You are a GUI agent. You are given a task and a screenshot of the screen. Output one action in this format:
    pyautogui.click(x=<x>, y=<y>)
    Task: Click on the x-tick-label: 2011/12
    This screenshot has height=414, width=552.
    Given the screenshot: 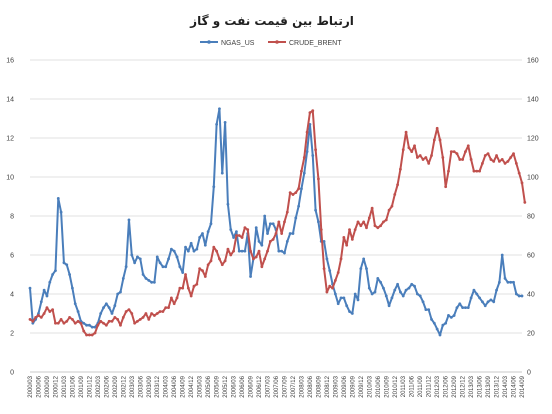 What is the action you would take?
    pyautogui.click(x=430, y=386)
    